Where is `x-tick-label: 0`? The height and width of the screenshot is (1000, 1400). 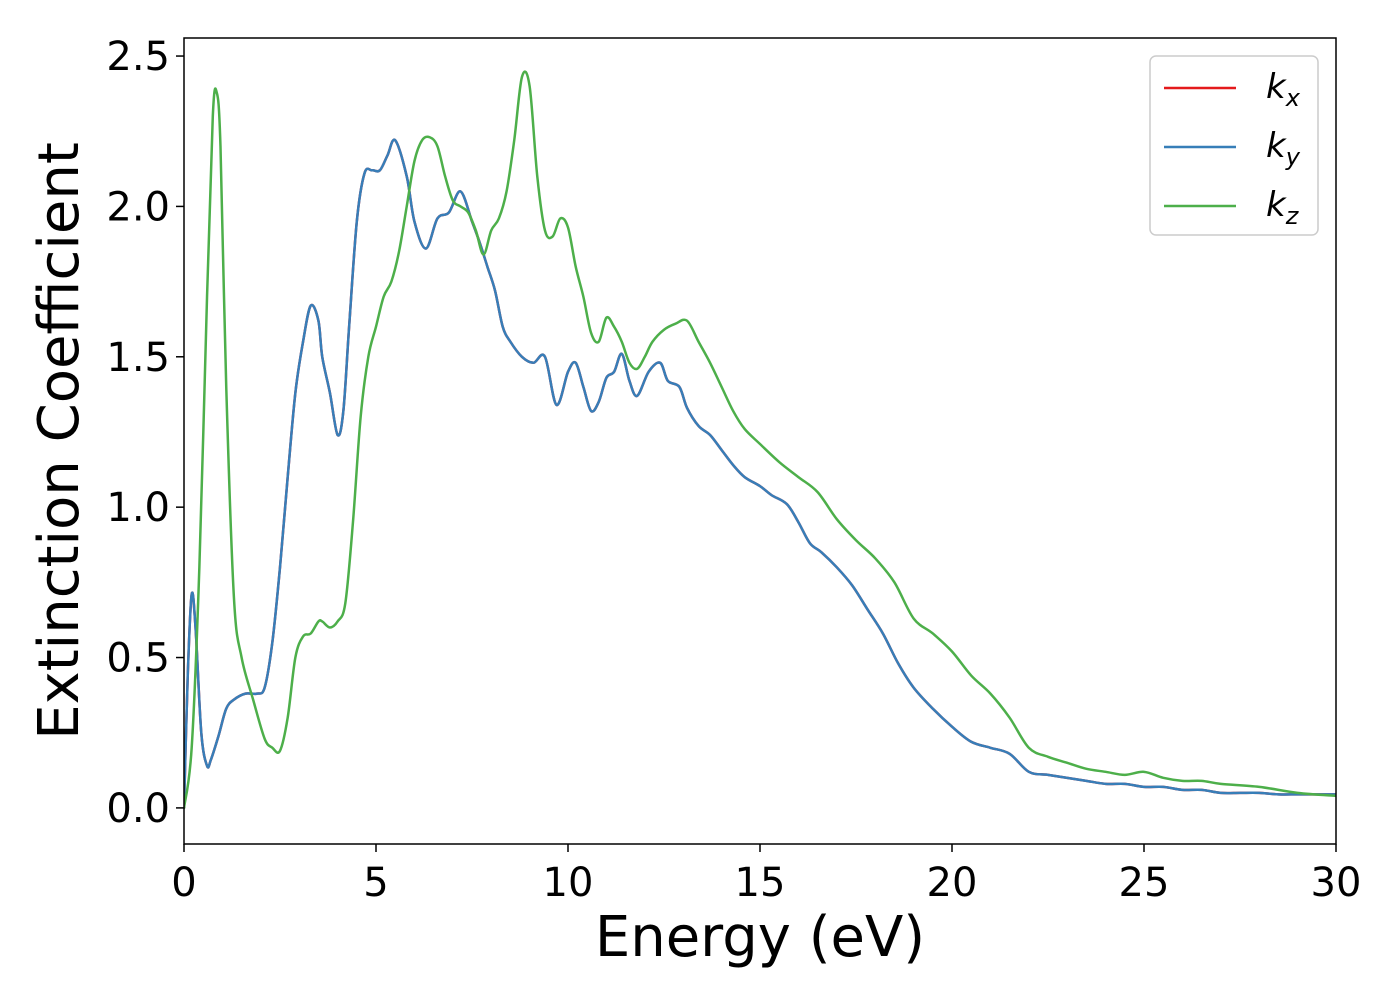
x-tick-label: 0 is located at coordinates (183, 883).